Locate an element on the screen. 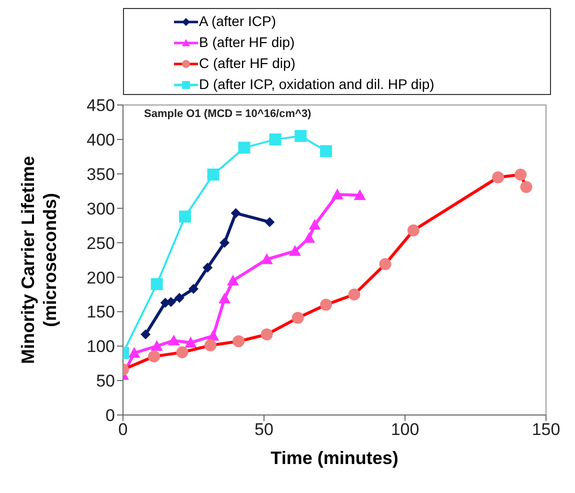  y-tick-label: 0 is located at coordinates (110, 416).